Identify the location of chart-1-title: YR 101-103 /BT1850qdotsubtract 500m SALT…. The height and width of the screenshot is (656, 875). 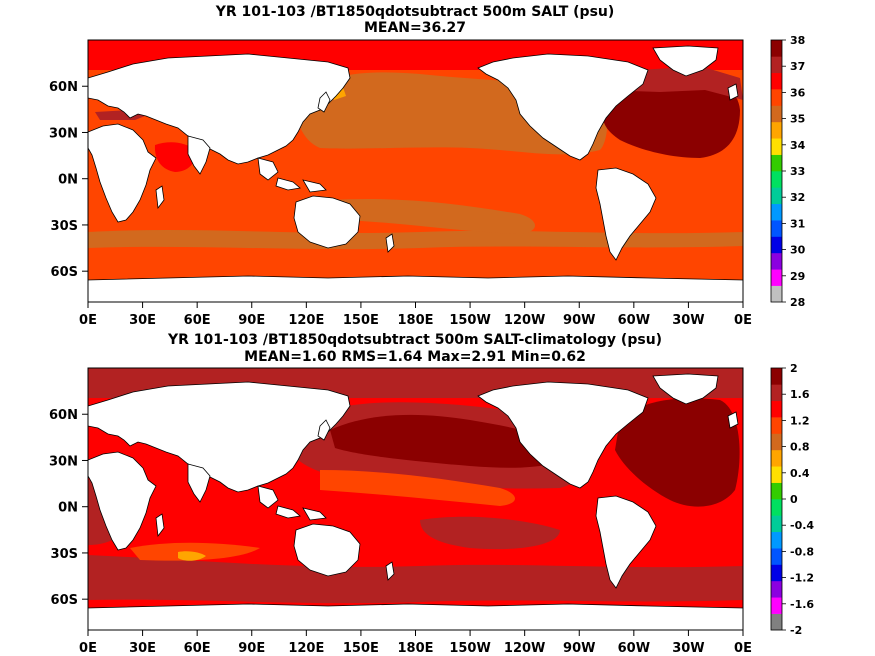
(415, 12).